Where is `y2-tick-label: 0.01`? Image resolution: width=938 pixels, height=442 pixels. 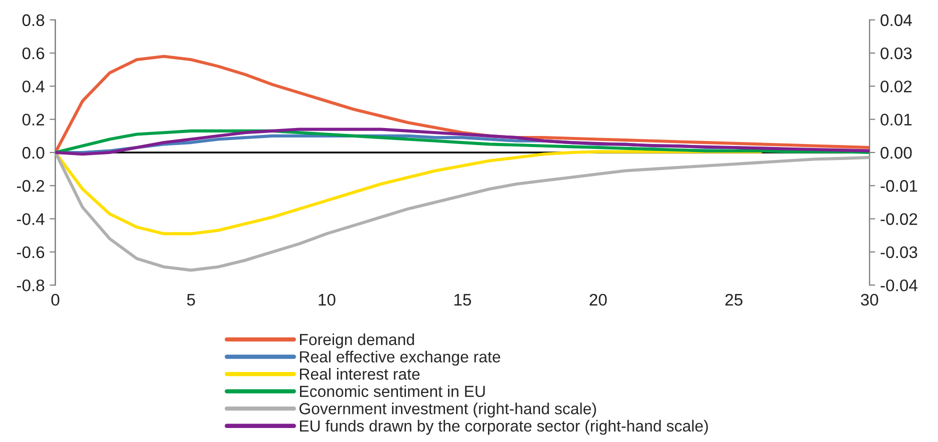 y2-tick-label: 0.01 is located at coordinates (896, 120).